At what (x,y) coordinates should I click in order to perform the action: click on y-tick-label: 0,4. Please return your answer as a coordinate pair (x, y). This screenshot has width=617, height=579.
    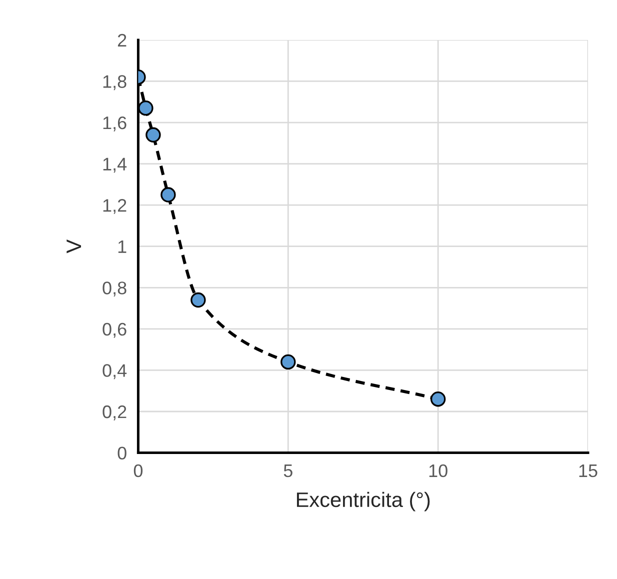
    Looking at the image, I should click on (114, 372).